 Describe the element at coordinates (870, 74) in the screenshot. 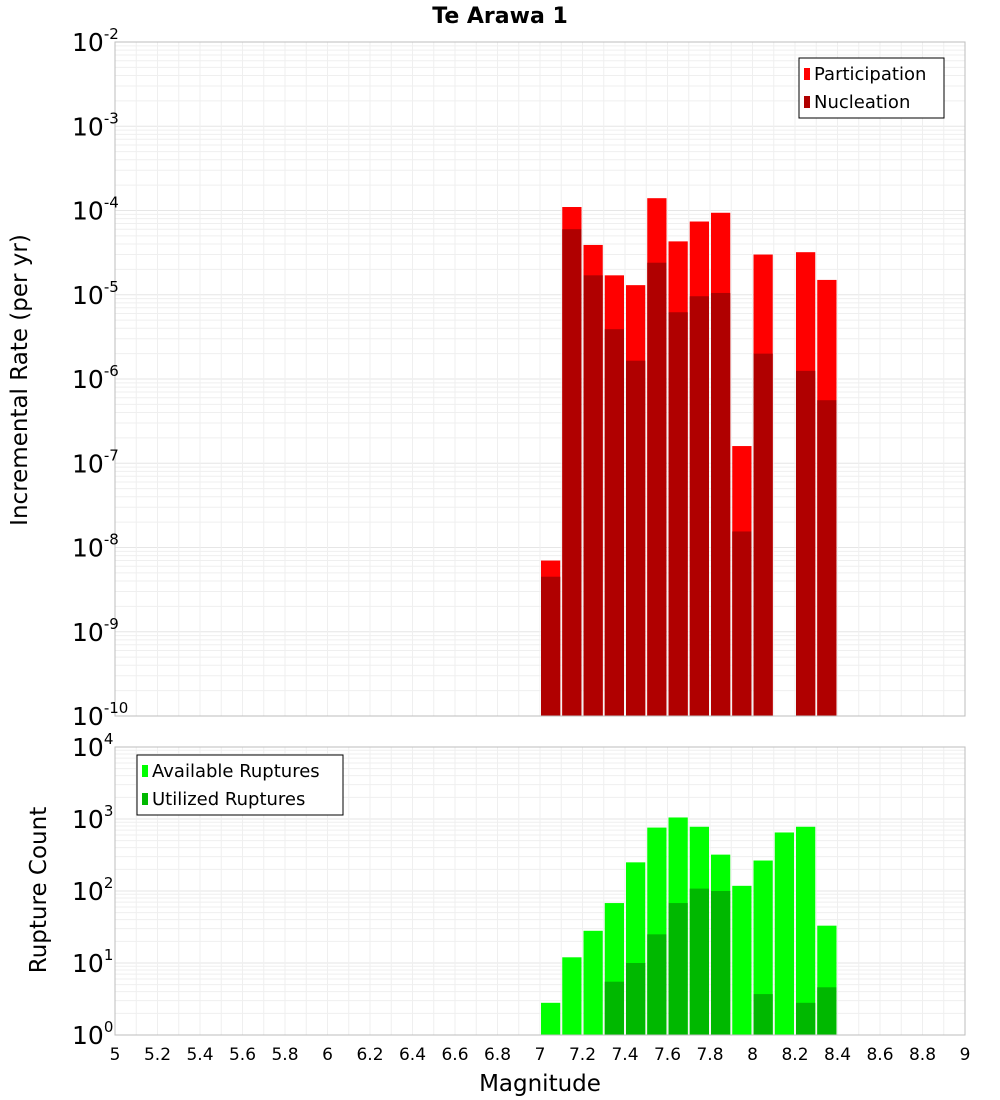

I see `rate-legend-label: Participation` at that location.